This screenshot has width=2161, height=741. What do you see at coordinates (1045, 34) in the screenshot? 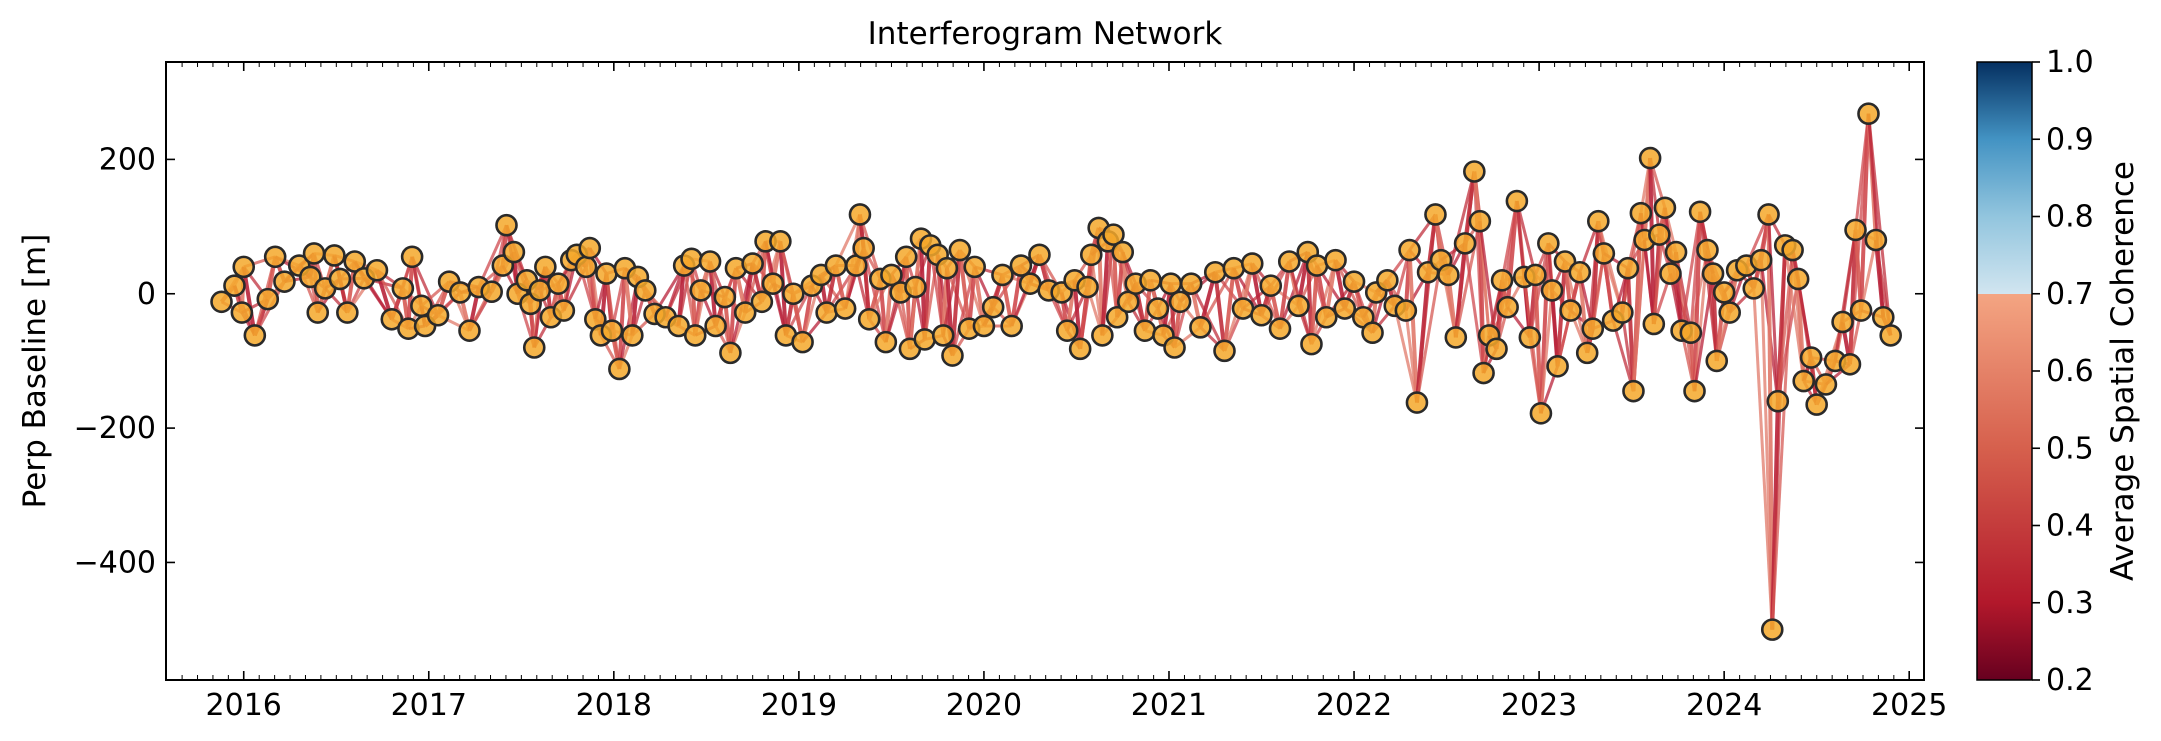
I see `chart-title: Interferogram Network` at bounding box center [1045, 34].